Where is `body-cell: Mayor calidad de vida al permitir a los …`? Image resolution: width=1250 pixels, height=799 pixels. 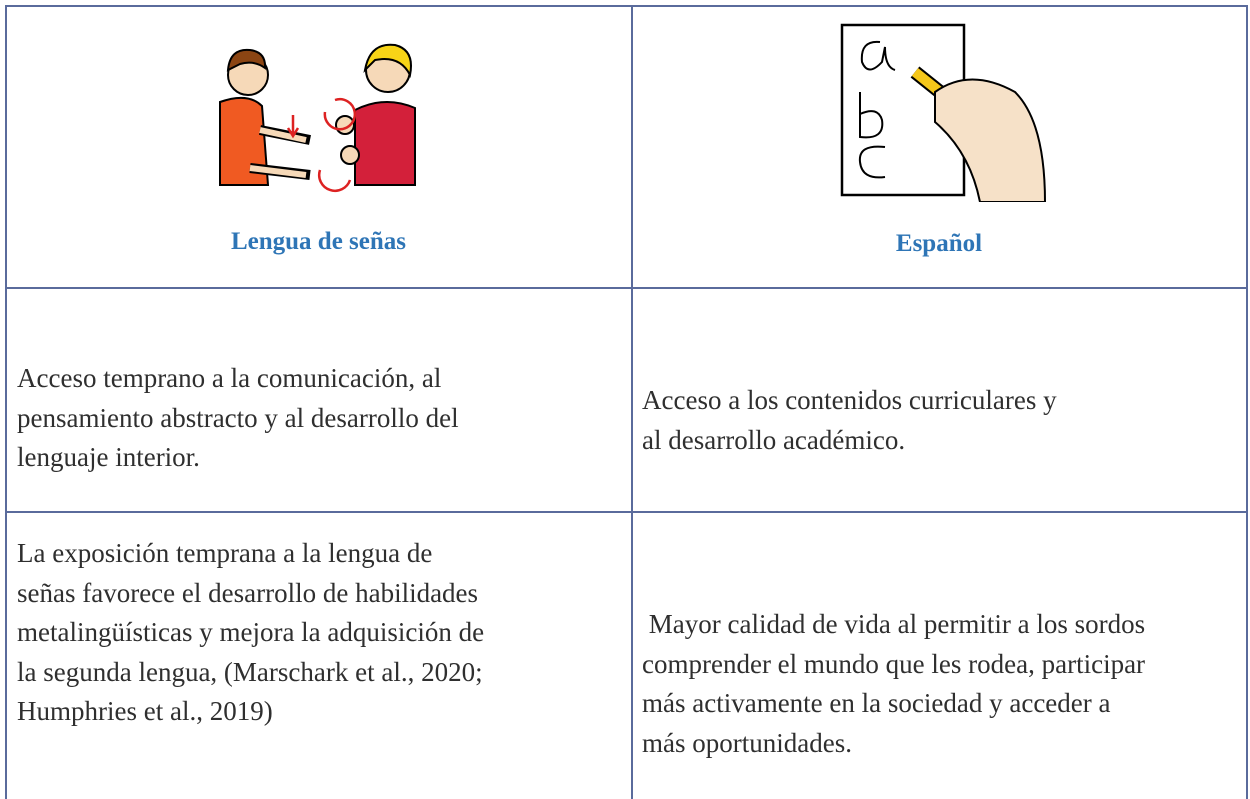
body-cell: Mayor calidad de vida al permitir a los … is located at coordinates (893, 684).